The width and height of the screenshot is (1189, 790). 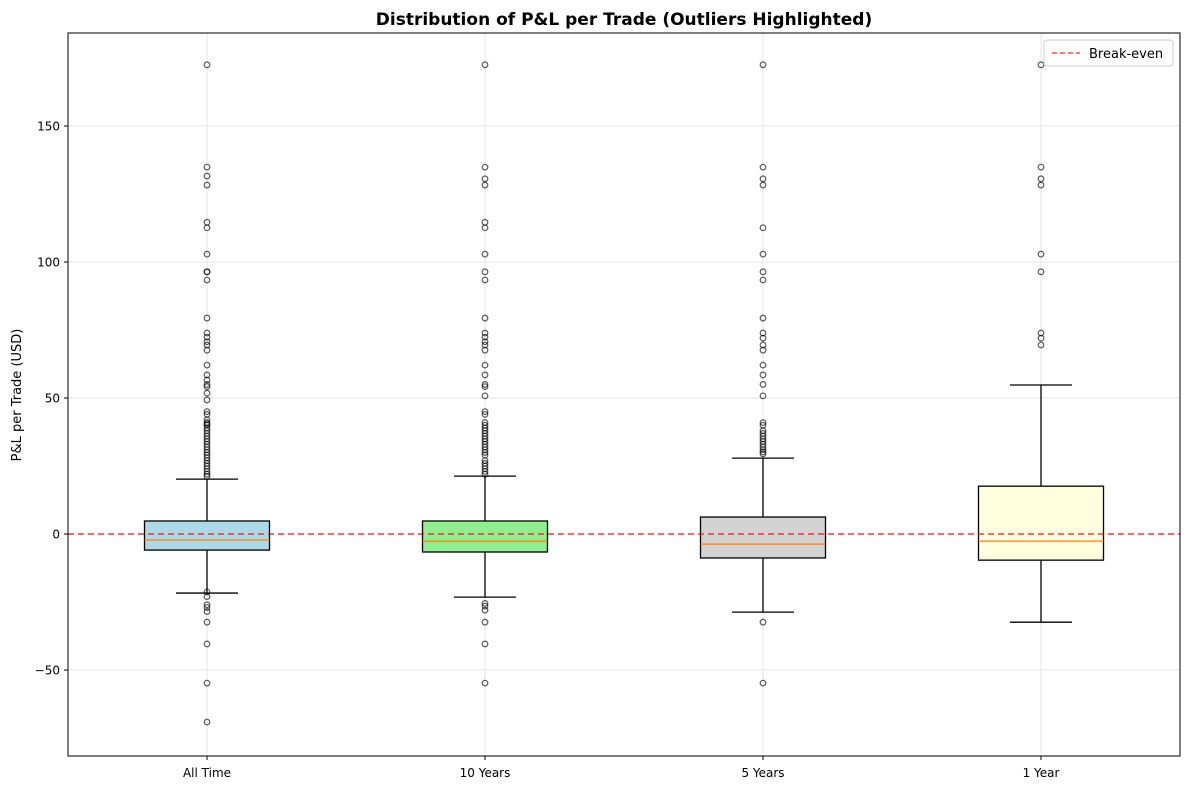 I want to click on legend-break-even-label: Break-even, so click(x=1126, y=54).